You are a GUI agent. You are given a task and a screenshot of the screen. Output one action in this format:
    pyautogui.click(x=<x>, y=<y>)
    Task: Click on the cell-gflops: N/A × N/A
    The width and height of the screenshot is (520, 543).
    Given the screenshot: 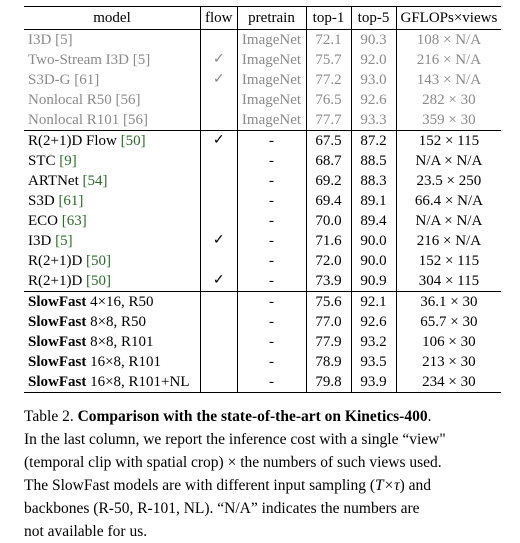 What is the action you would take?
    pyautogui.click(x=448, y=221)
    